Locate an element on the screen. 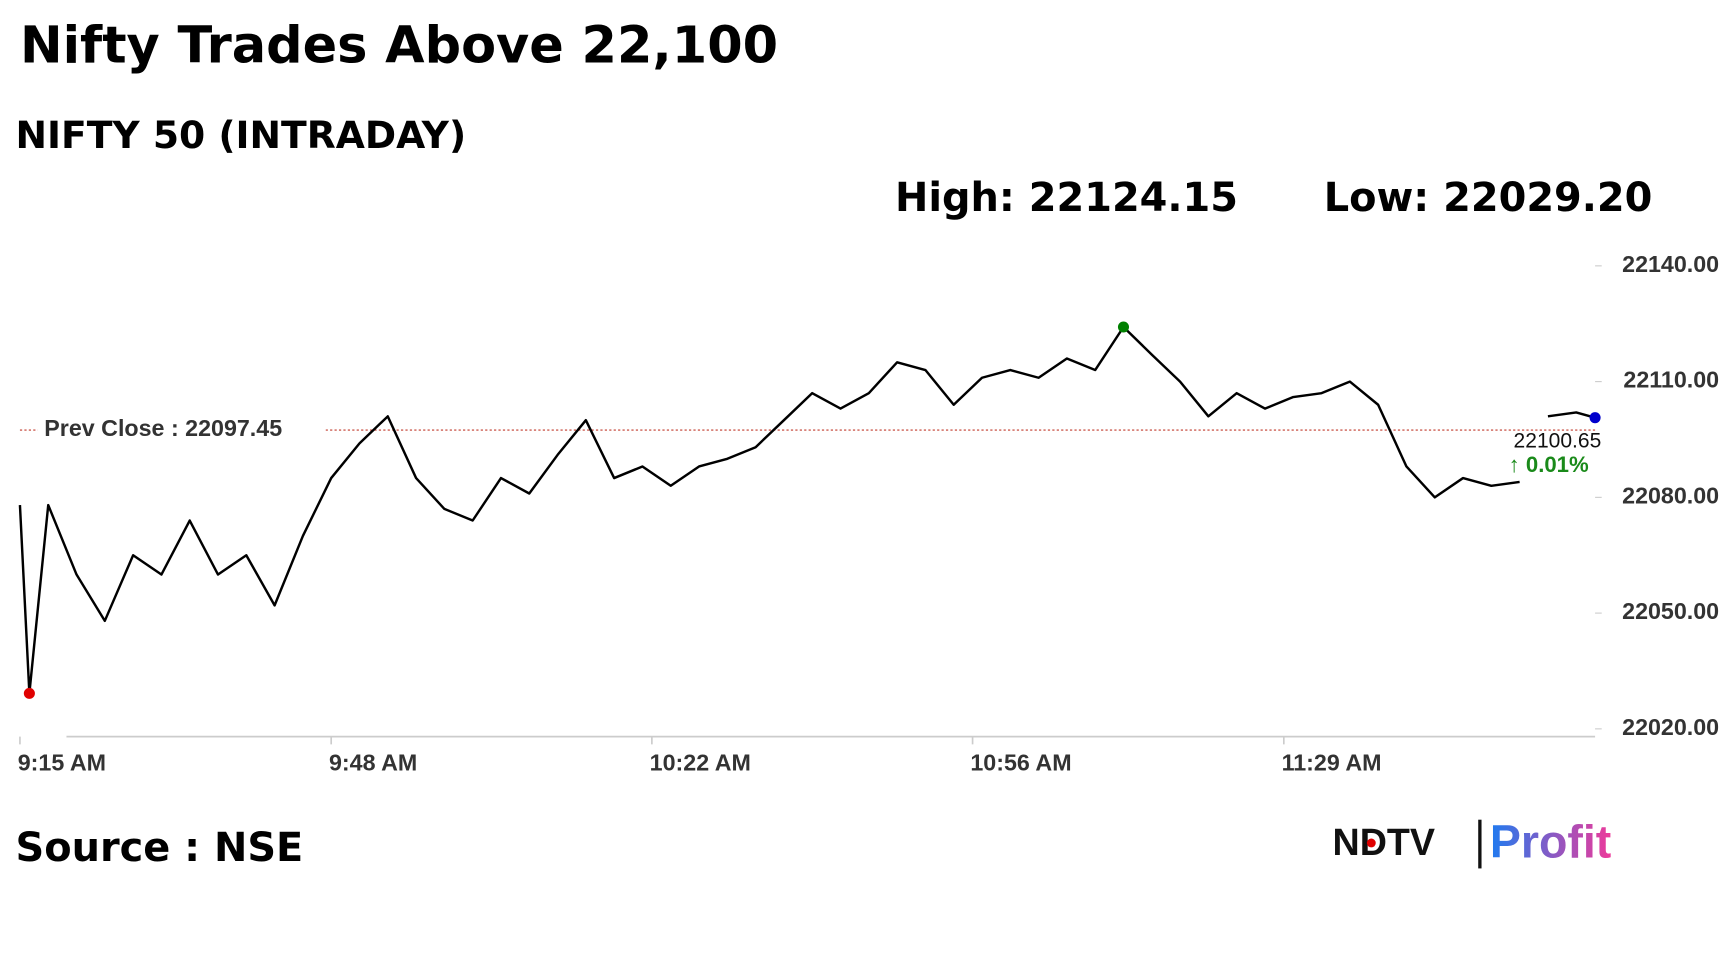 This screenshot has width=1728, height=972. y-tick-label: 22110.00 is located at coordinates (1671, 380).